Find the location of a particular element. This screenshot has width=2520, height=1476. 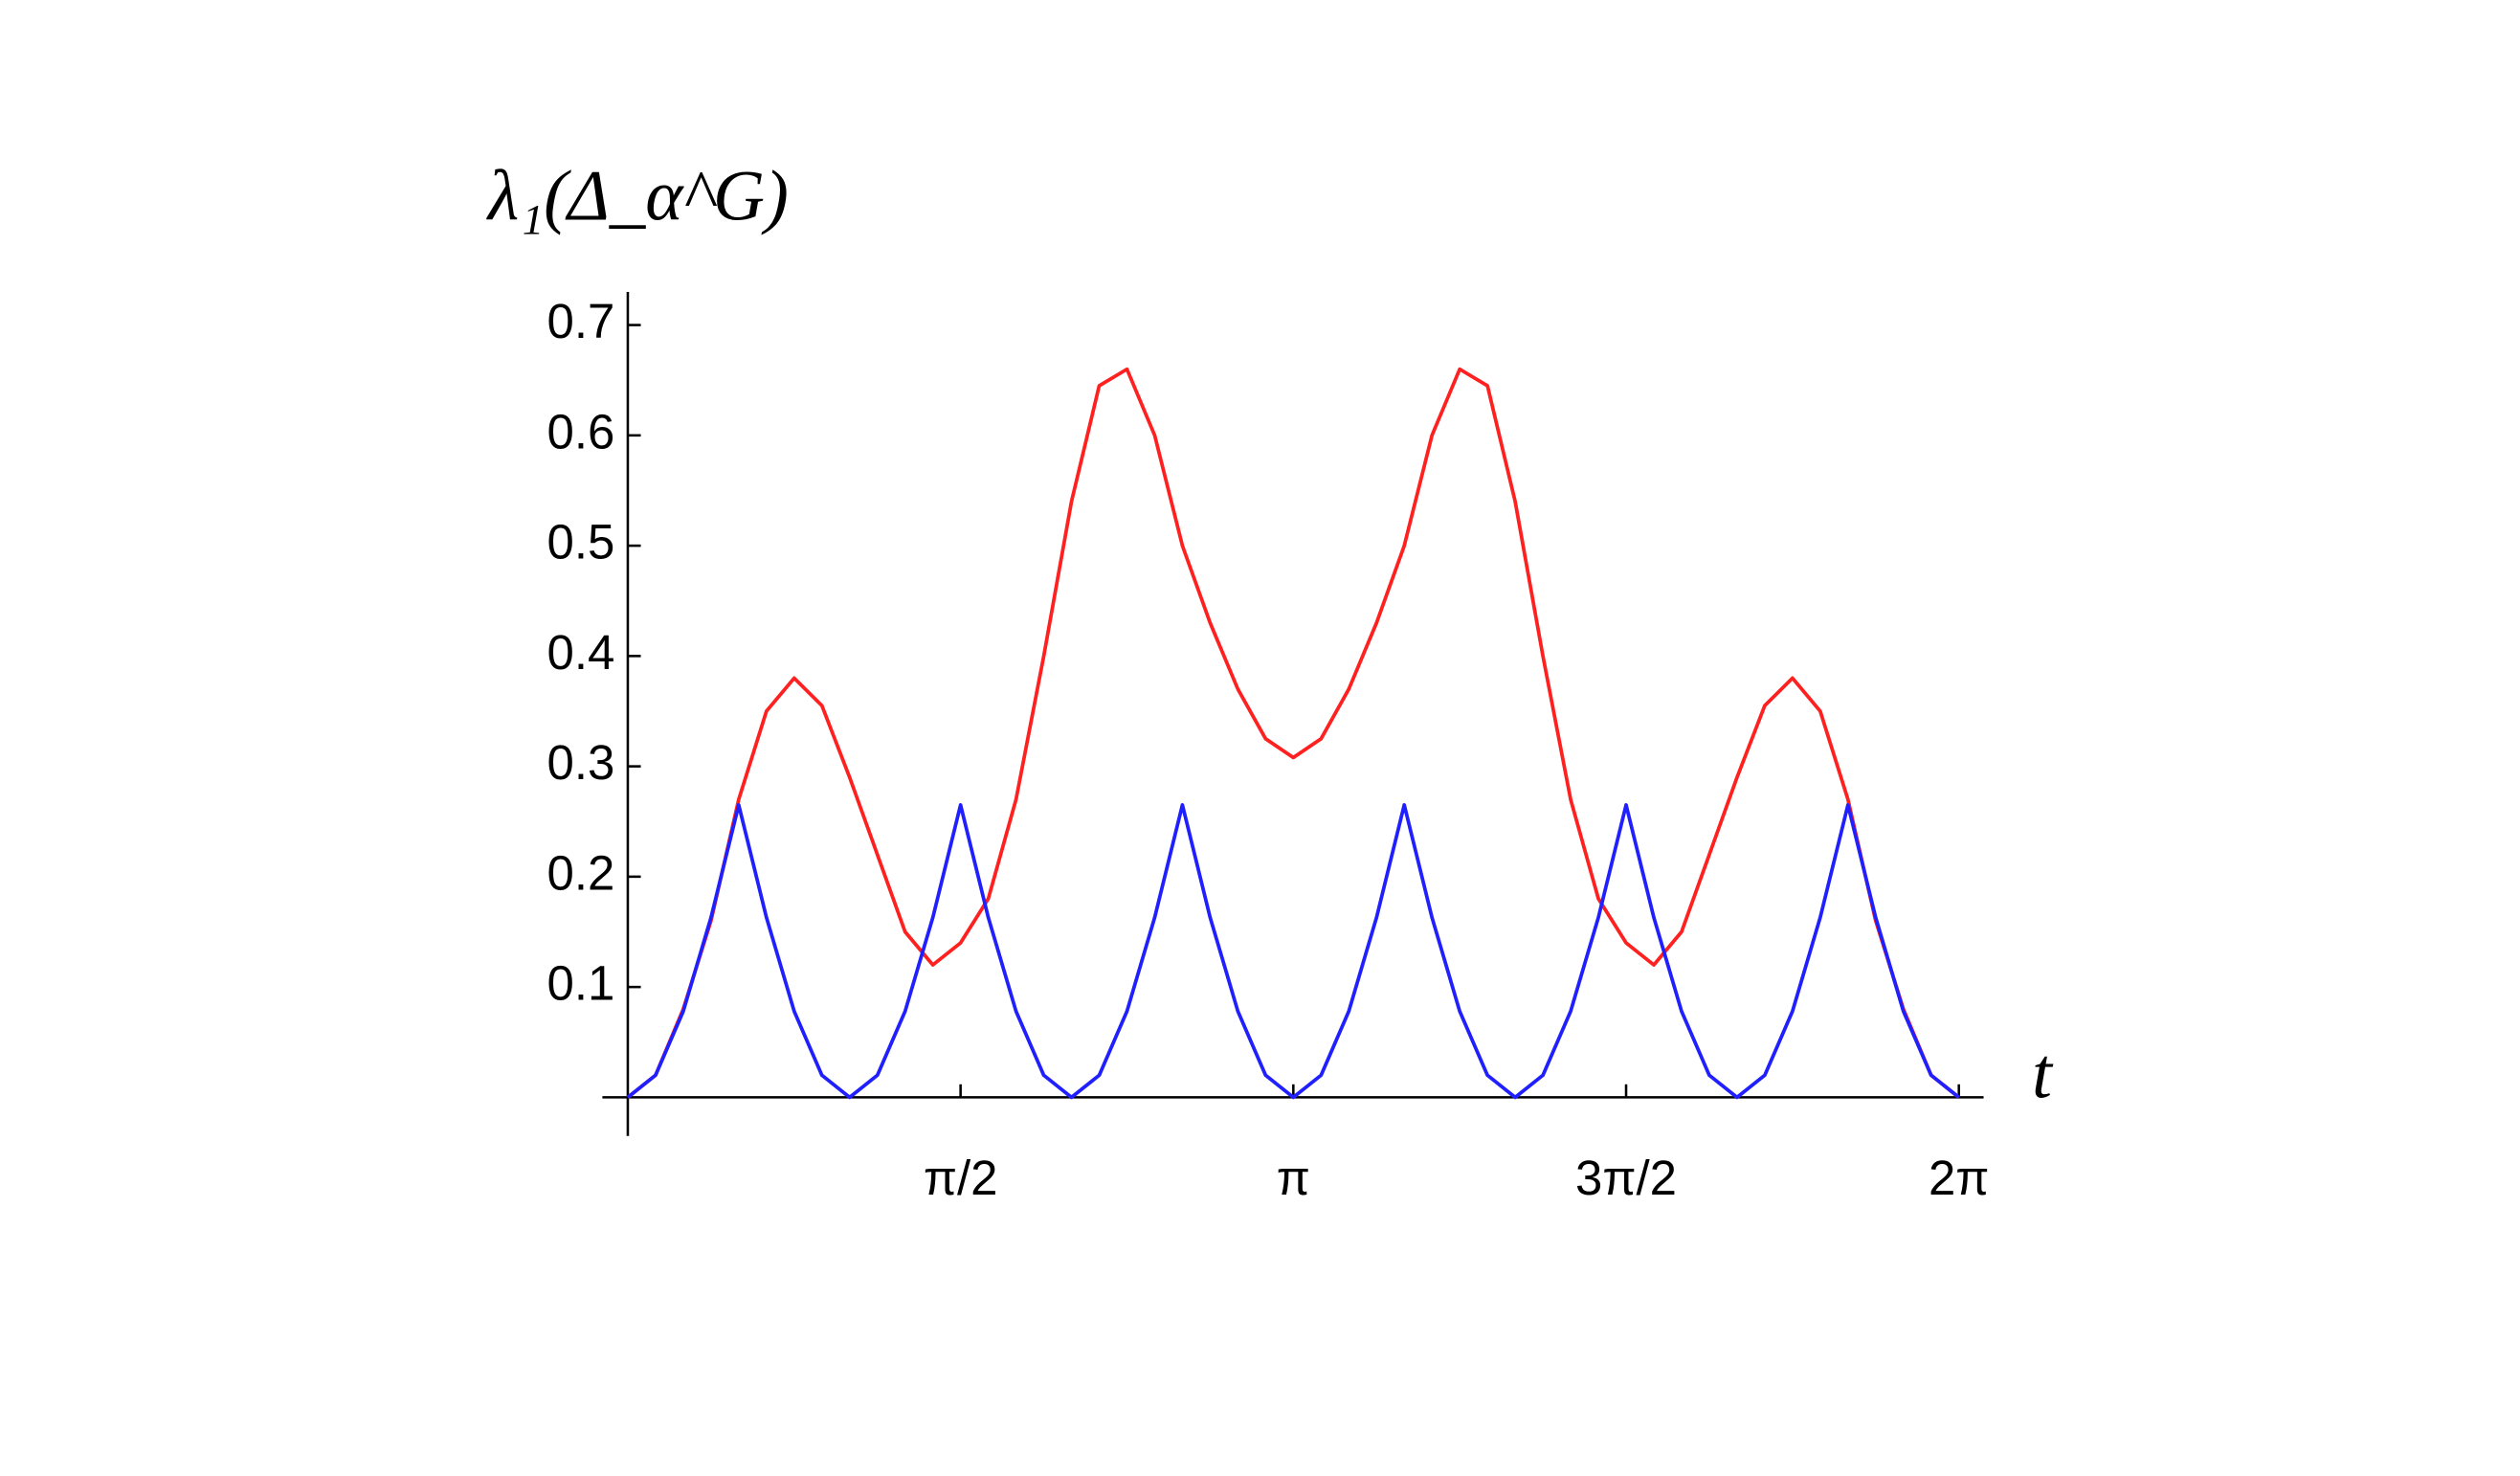

y-tick-label: 0.6 is located at coordinates (581, 431).